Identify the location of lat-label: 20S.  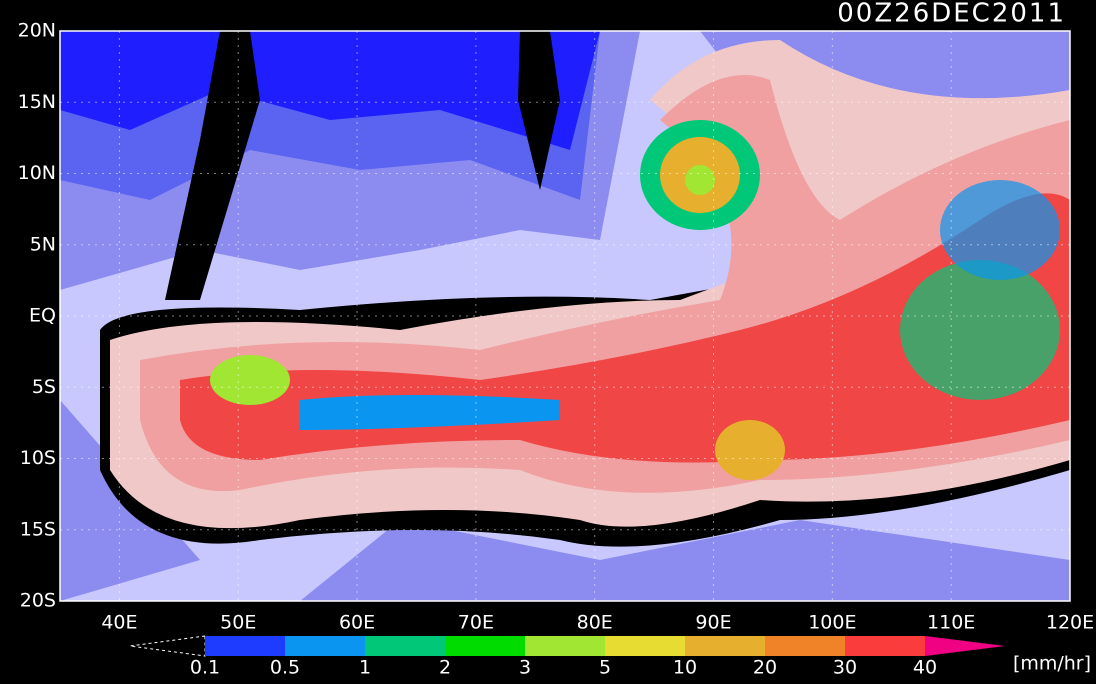
(38, 601).